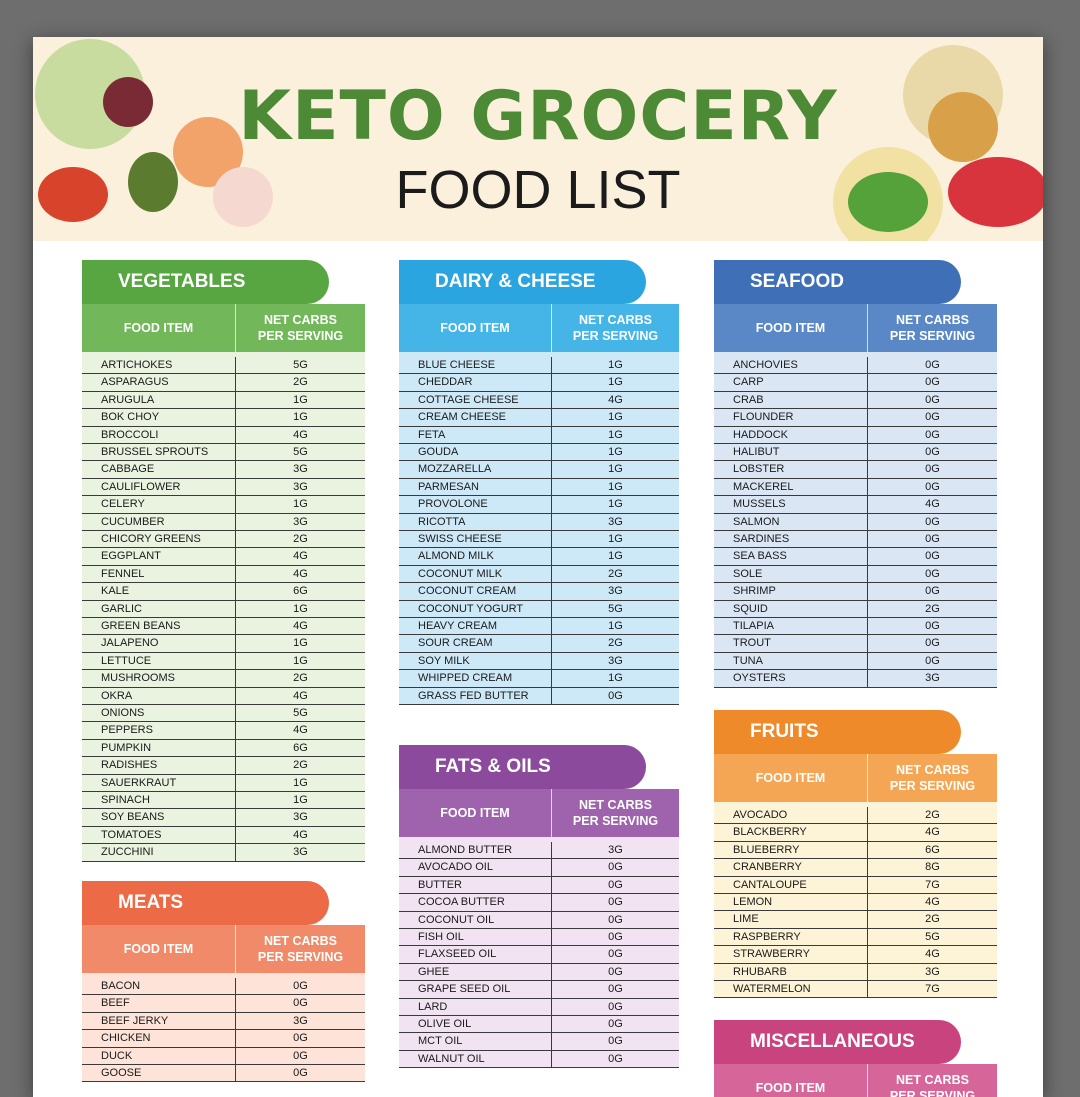  What do you see at coordinates (117, 695) in the screenshot?
I see `food-item: OKRA` at bounding box center [117, 695].